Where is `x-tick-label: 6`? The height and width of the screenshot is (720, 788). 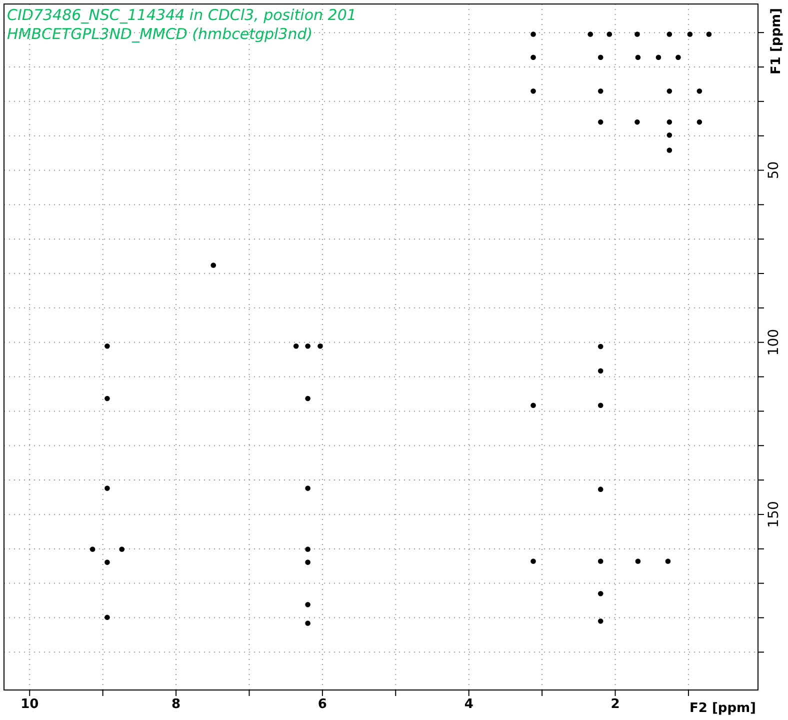
x-tick-label: 6 is located at coordinates (322, 704).